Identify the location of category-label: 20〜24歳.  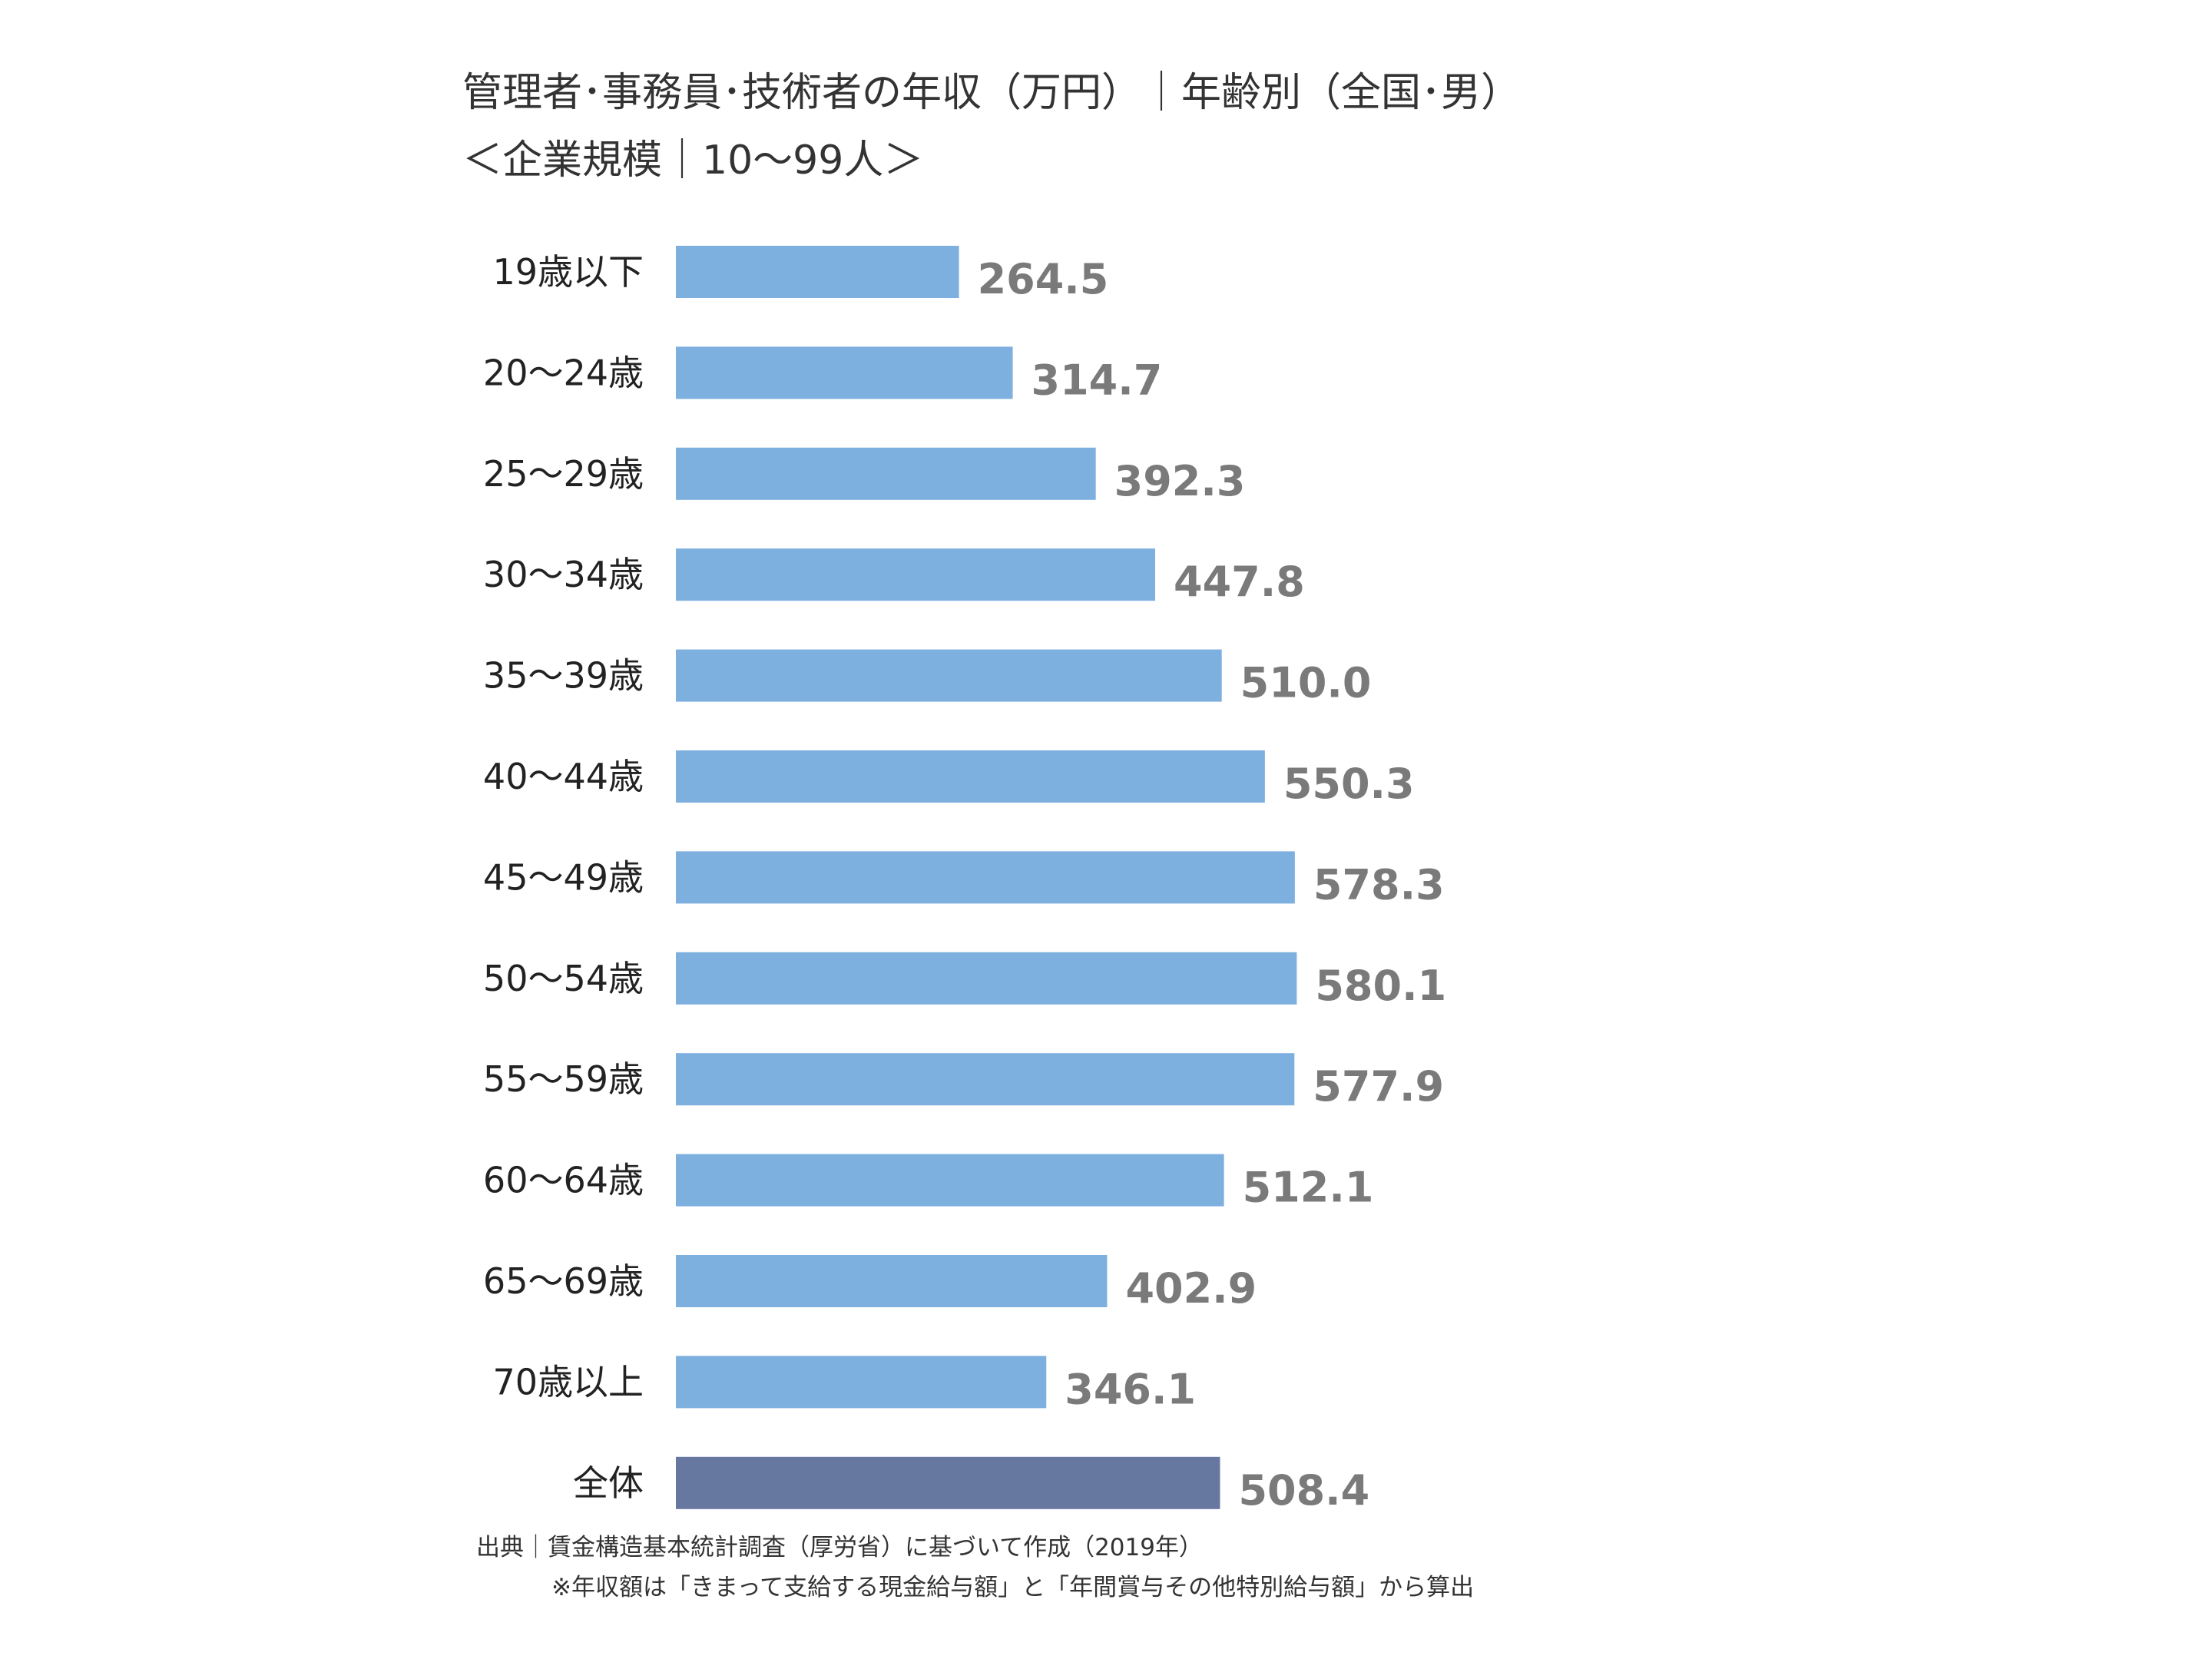
(564, 373).